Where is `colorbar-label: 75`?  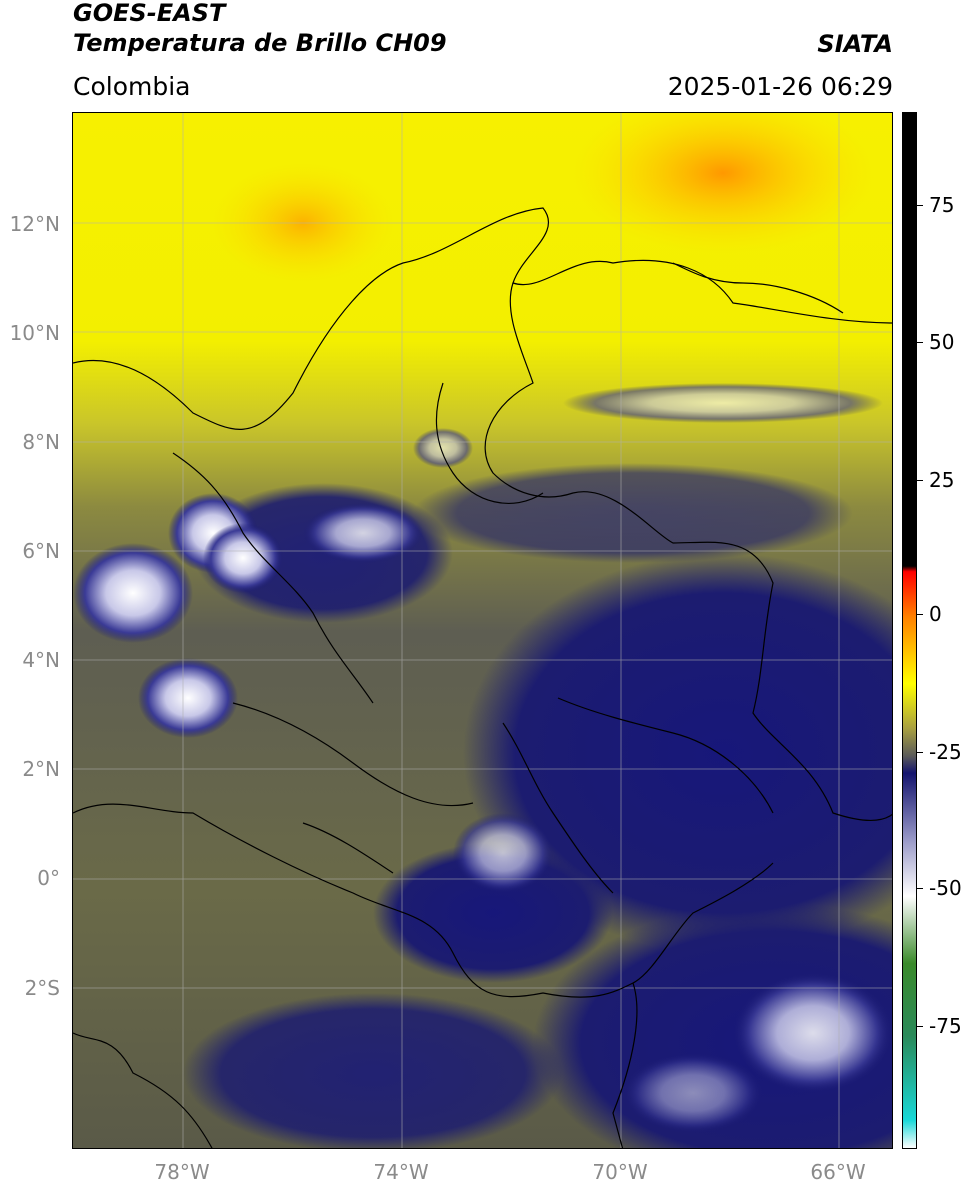 colorbar-label: 75 is located at coordinates (942, 205).